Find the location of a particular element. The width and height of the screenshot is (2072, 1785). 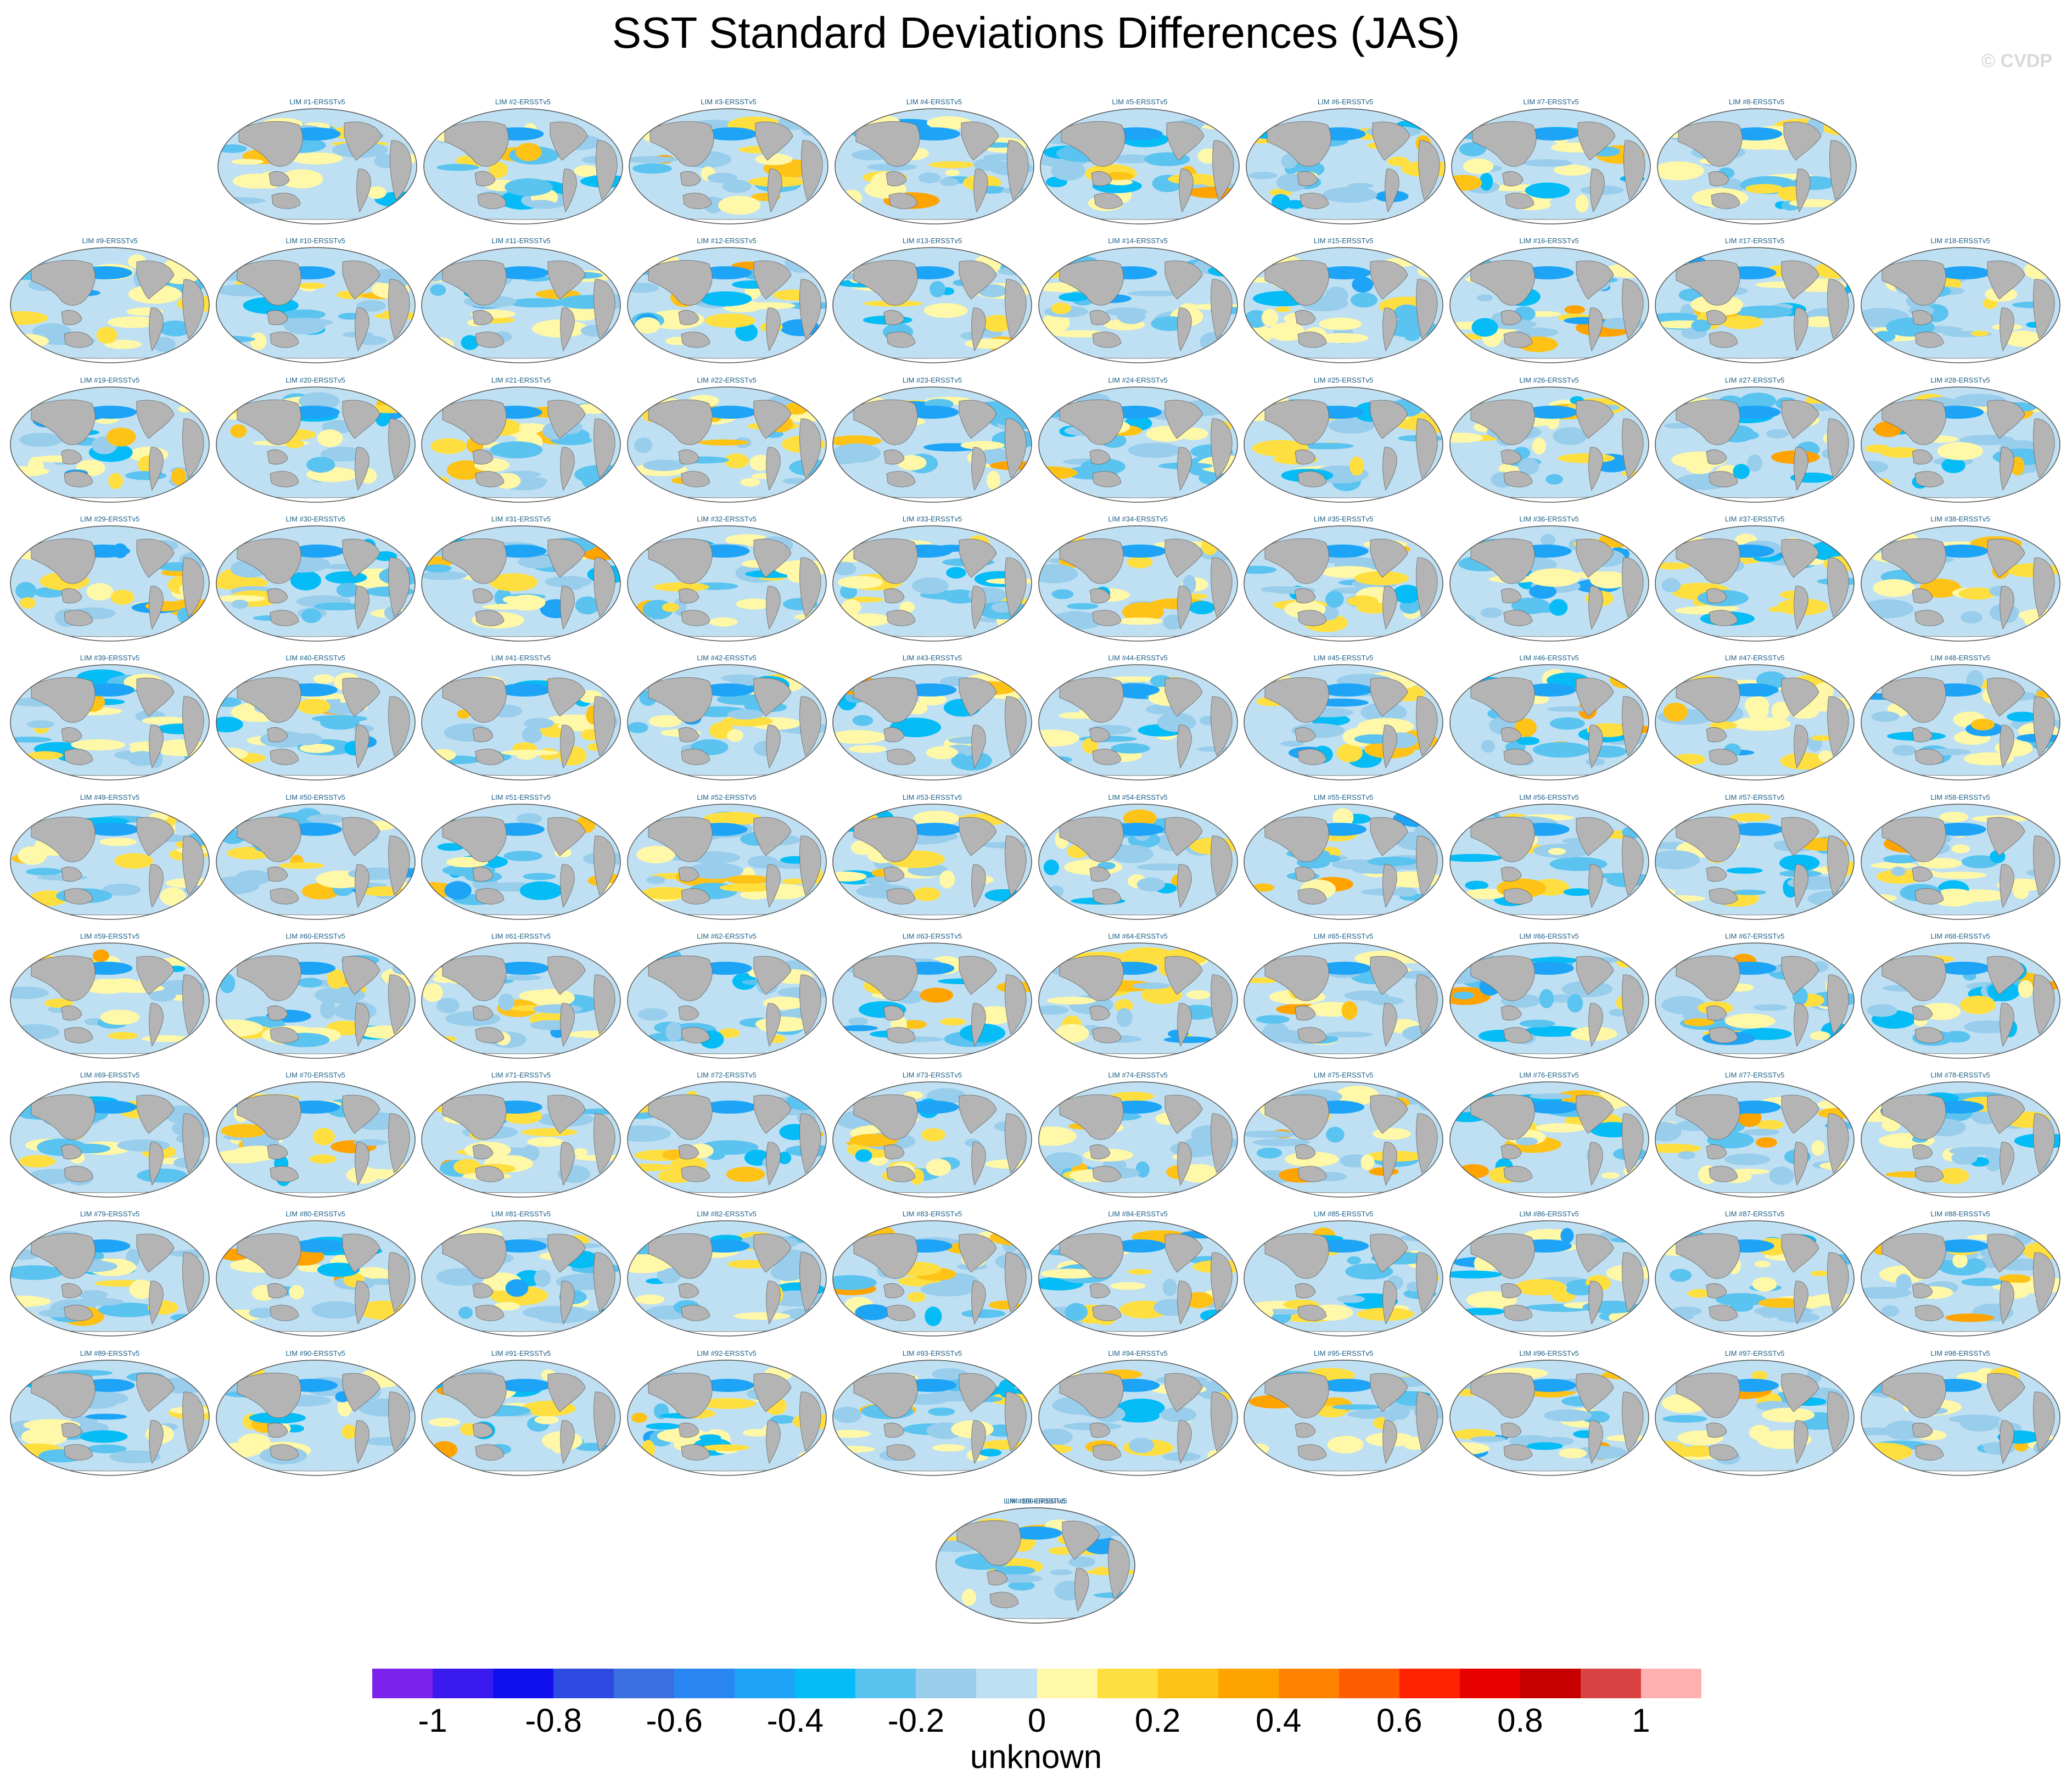

map-panel-title: LIM #16-ERSSTv5 is located at coordinates (1549, 241).